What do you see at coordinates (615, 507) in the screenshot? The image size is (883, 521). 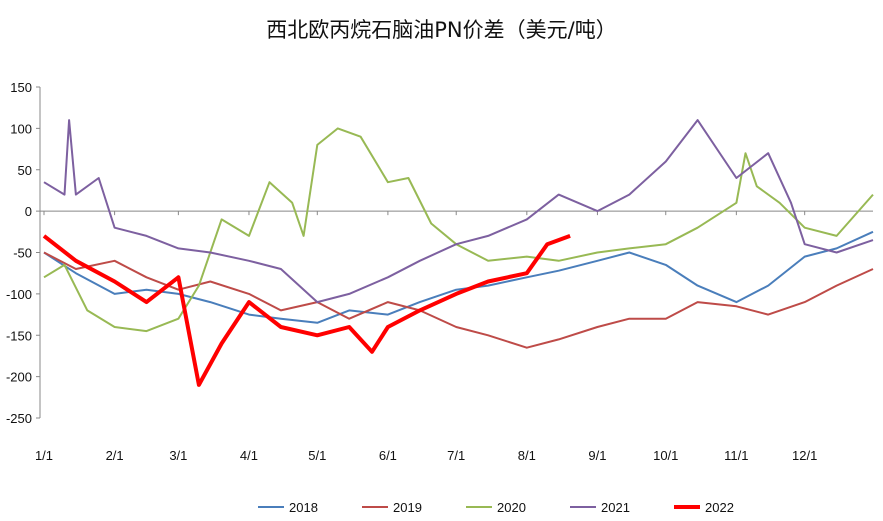 I see `legend-label-2021: 2021` at bounding box center [615, 507].